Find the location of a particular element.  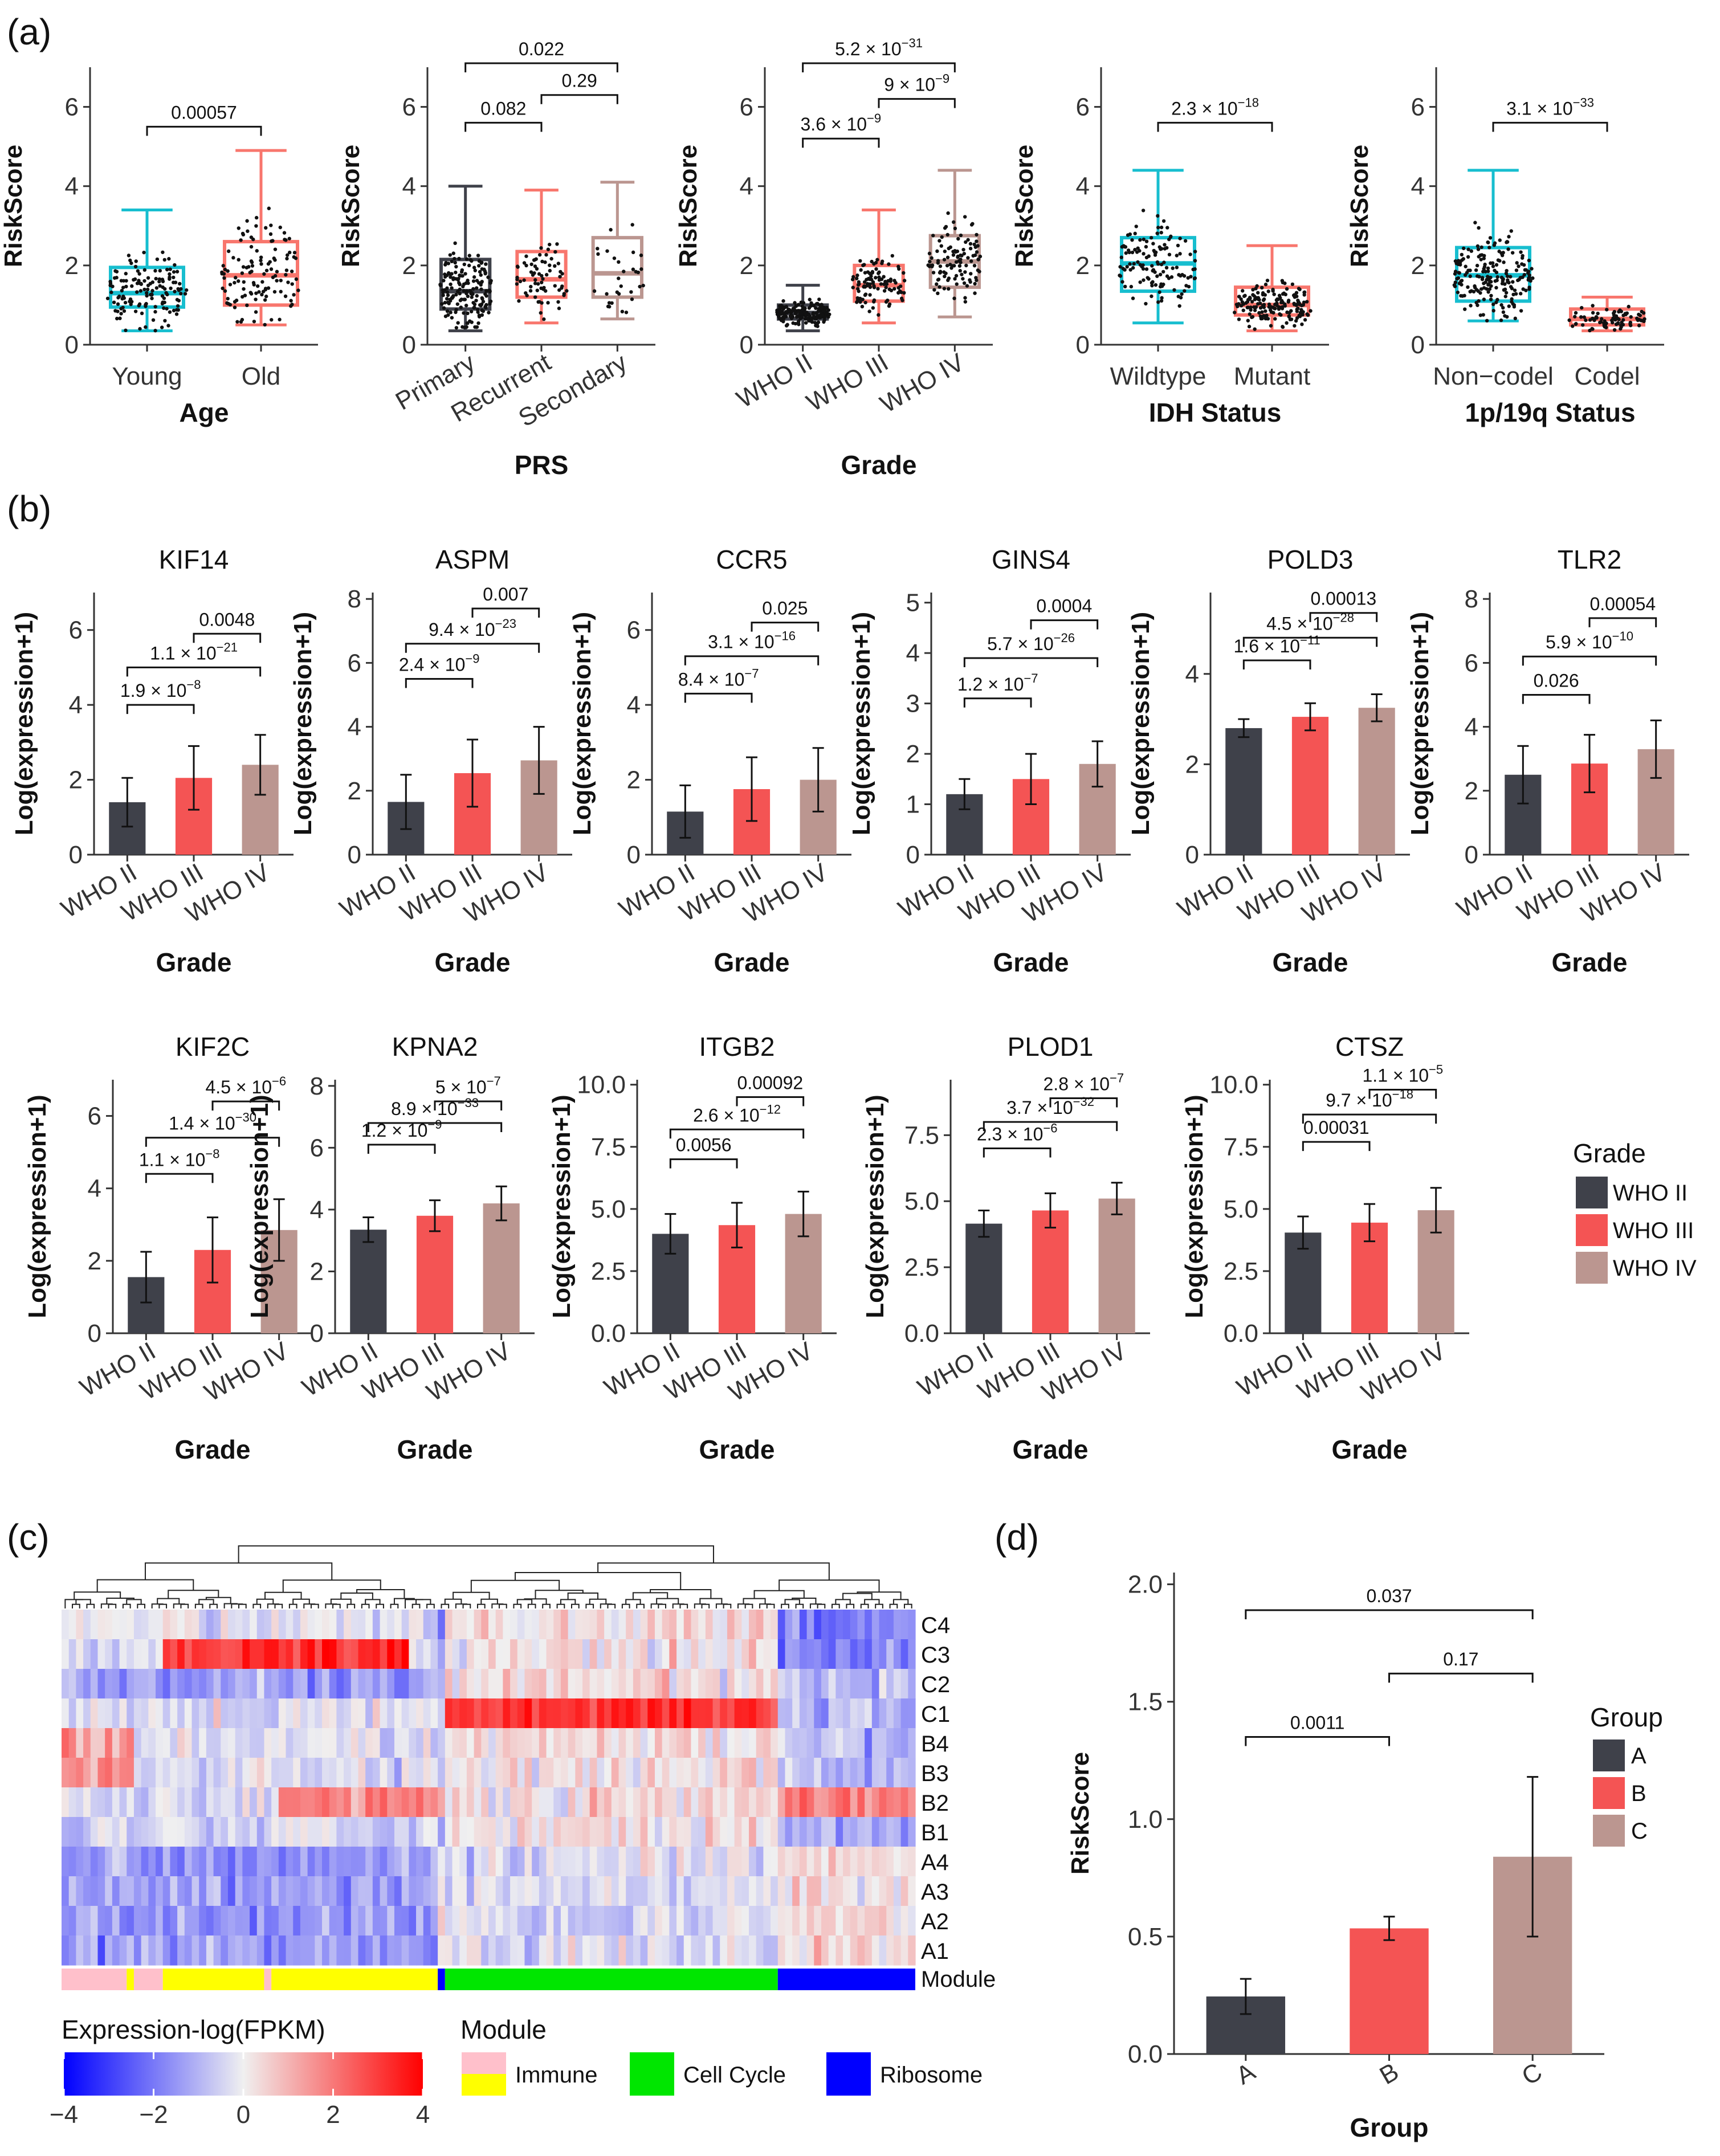

x-axis-title: Grade is located at coordinates (752, 962).